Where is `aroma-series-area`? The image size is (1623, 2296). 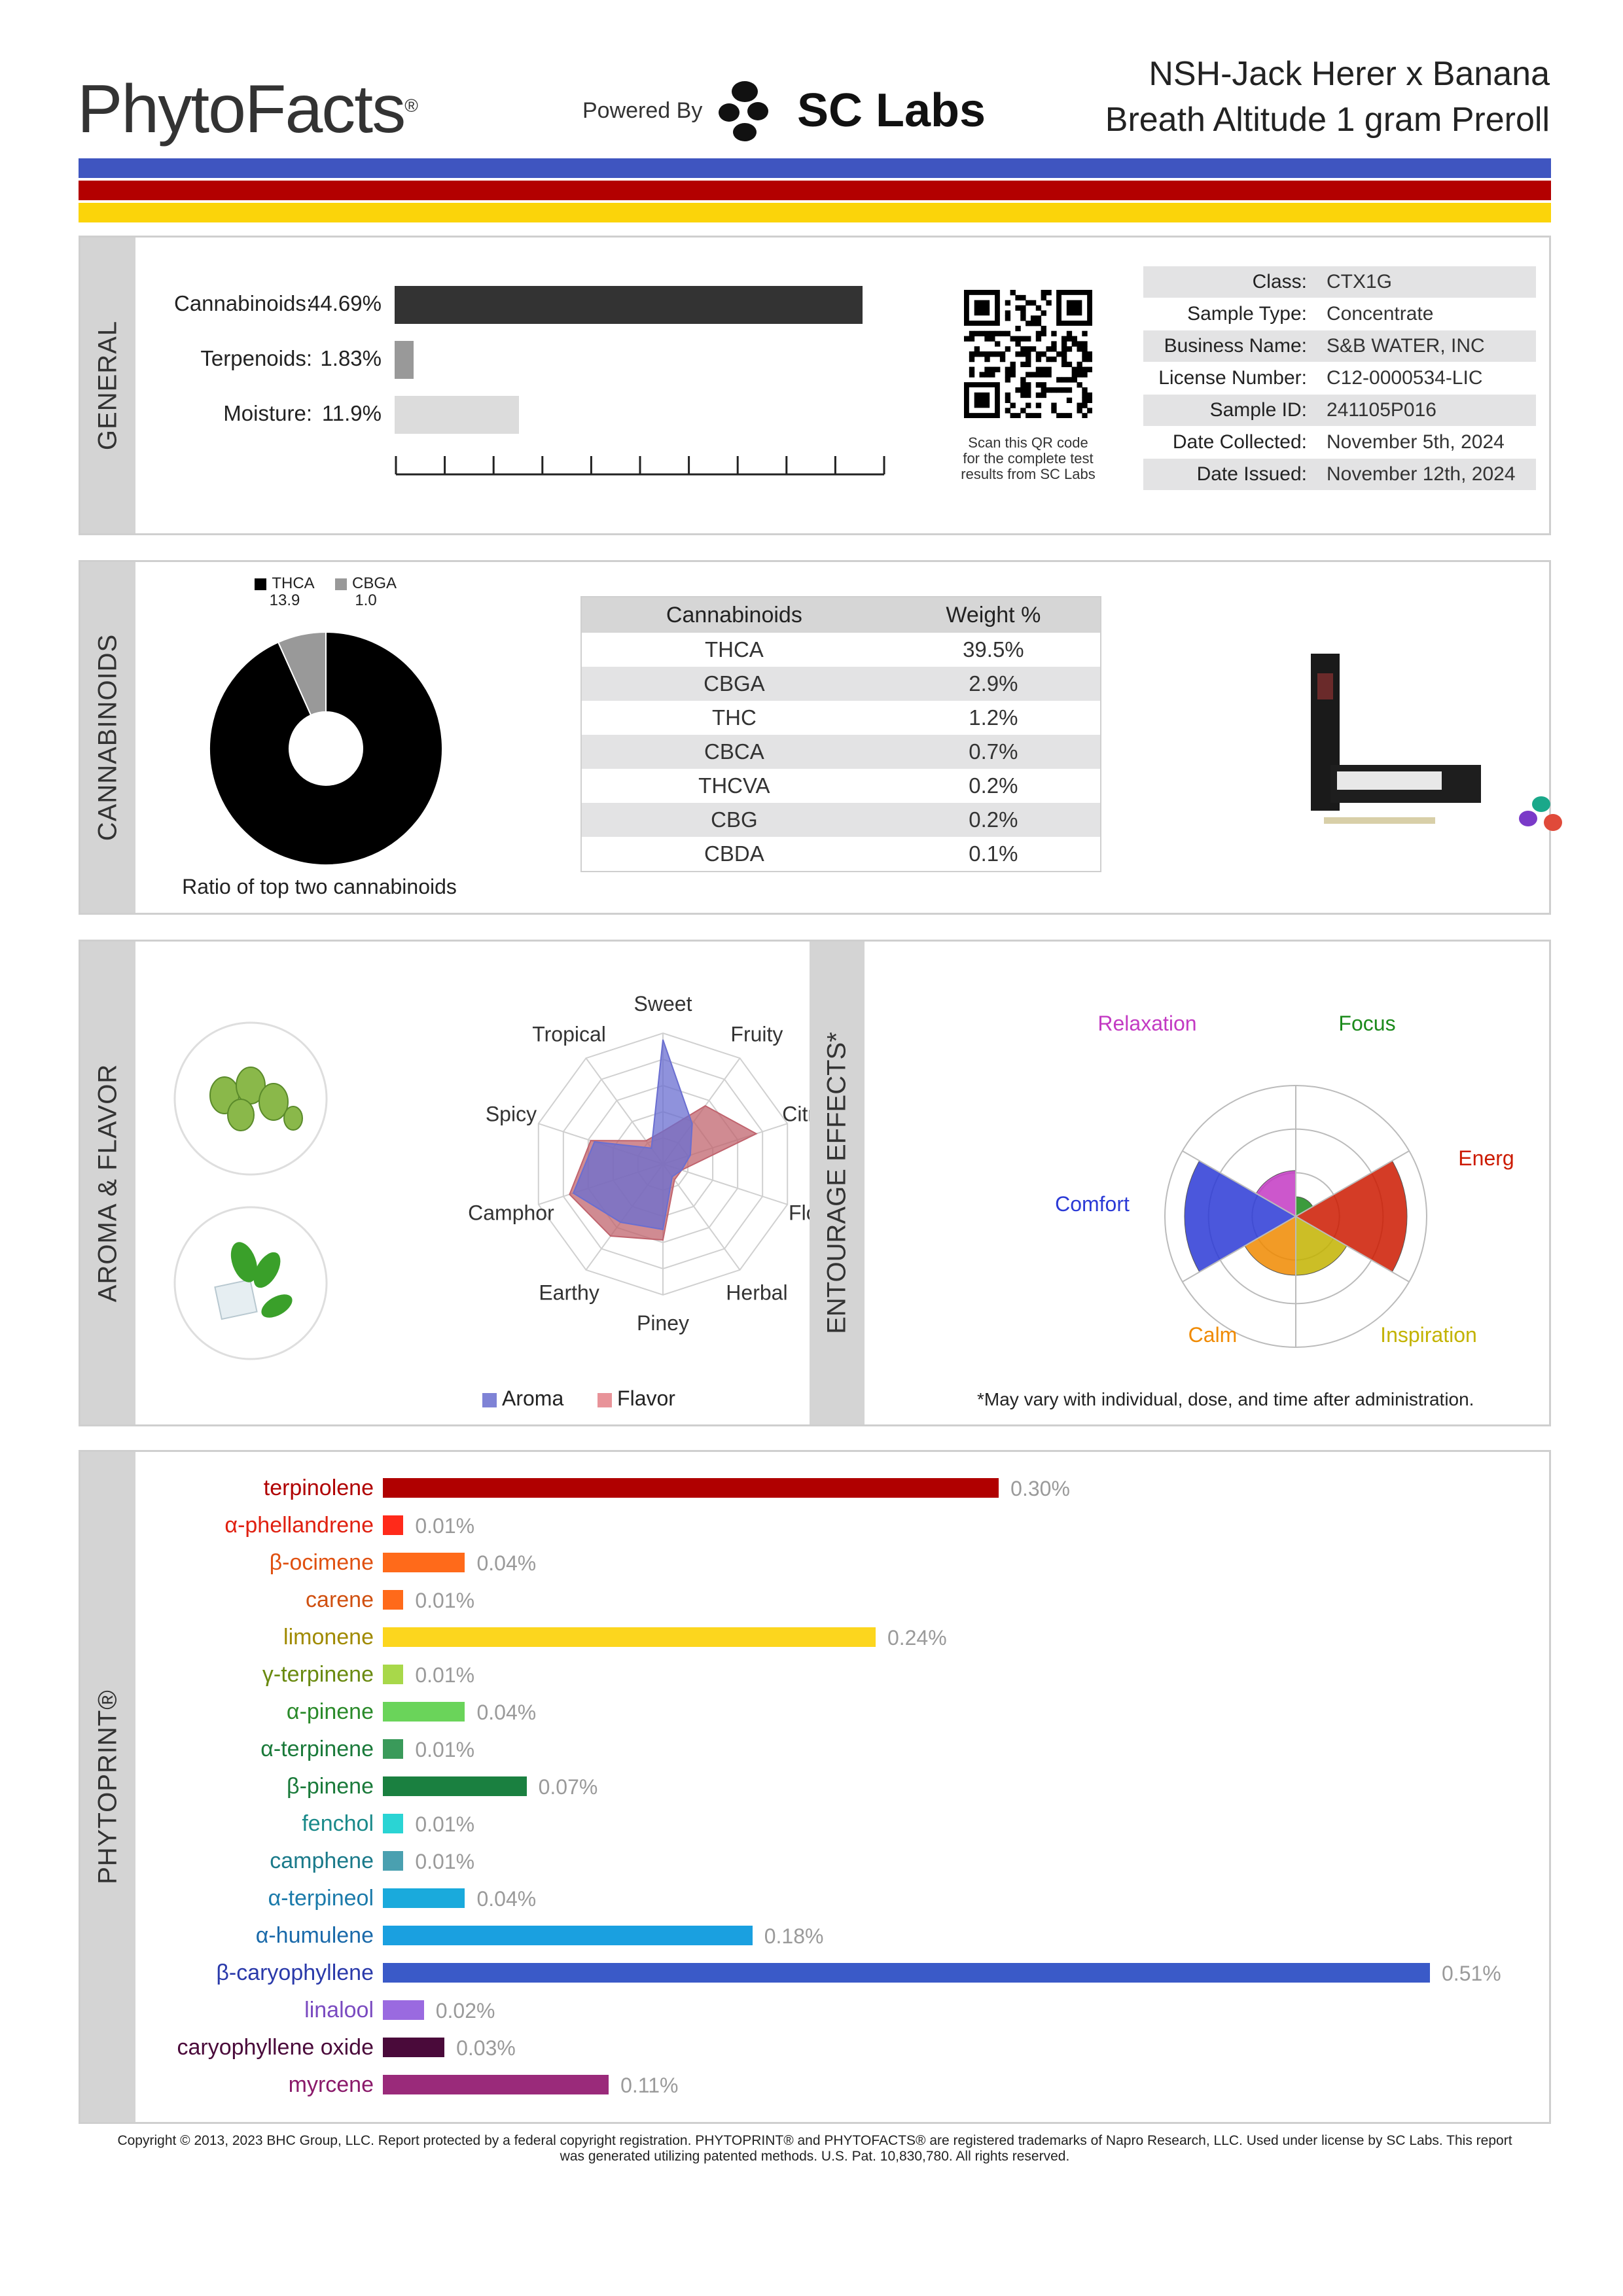
aroma-series-area is located at coordinates (632, 1135).